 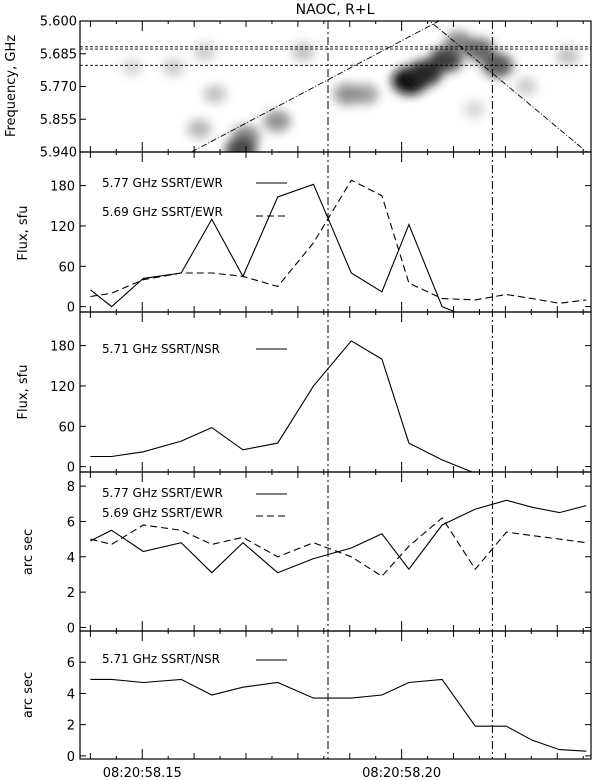 What do you see at coordinates (71, 487) in the screenshot?
I see `size-ewr-ytick-label-4: 8` at bounding box center [71, 487].